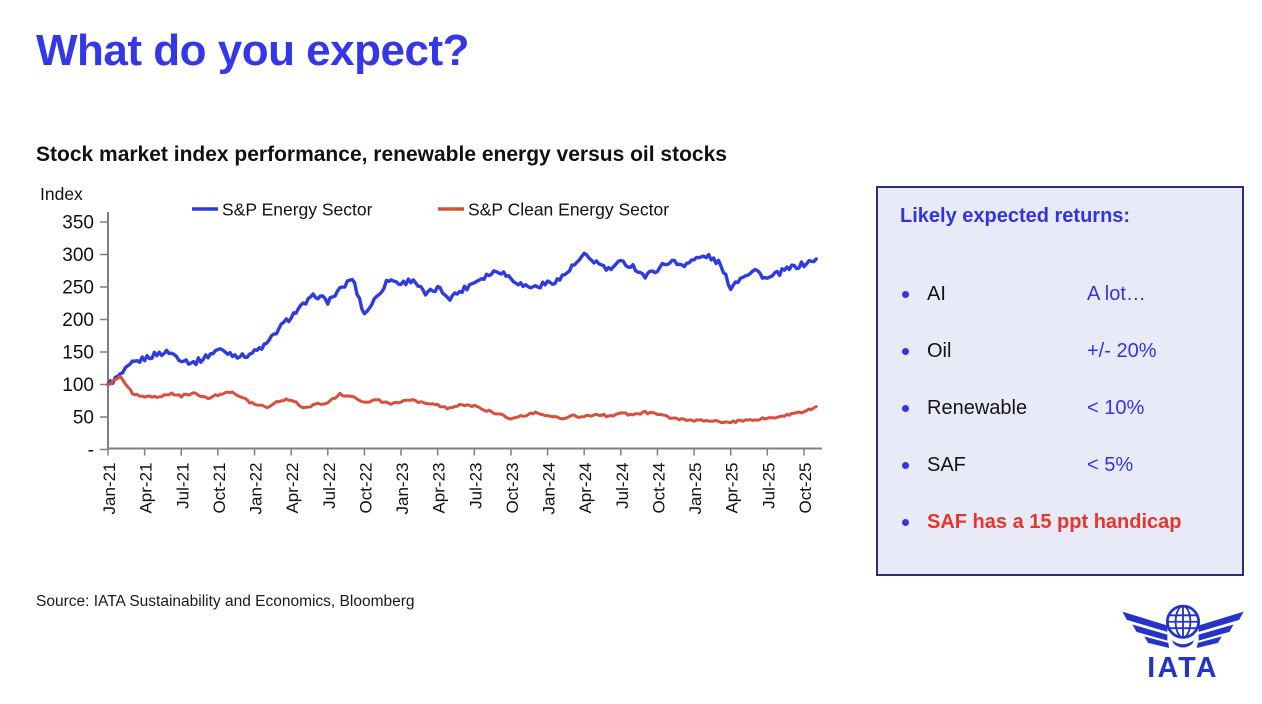  I want to click on item-label: AI, so click(936, 294).